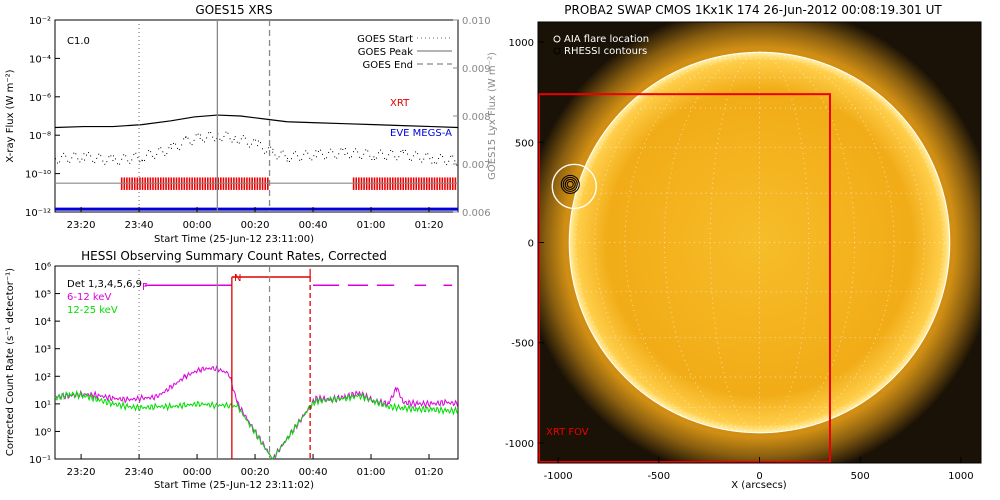 The image size is (1000, 500). What do you see at coordinates (429, 225) in the screenshot?
I see `goes-x-tick-label: 01:20` at bounding box center [429, 225].